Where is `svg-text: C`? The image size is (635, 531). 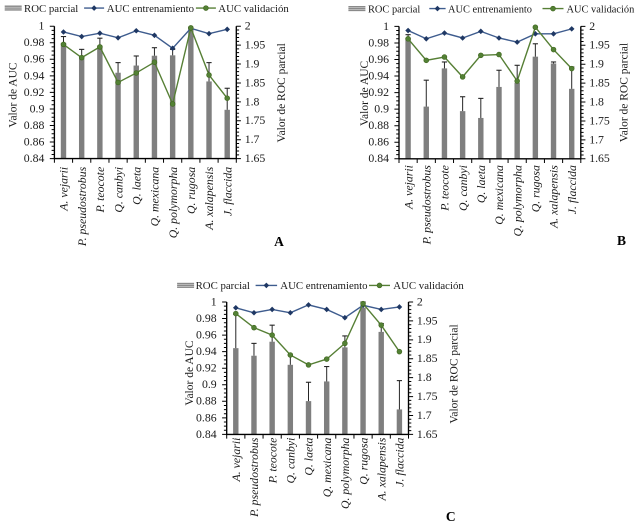 svg-text: C is located at coordinates (451, 516).